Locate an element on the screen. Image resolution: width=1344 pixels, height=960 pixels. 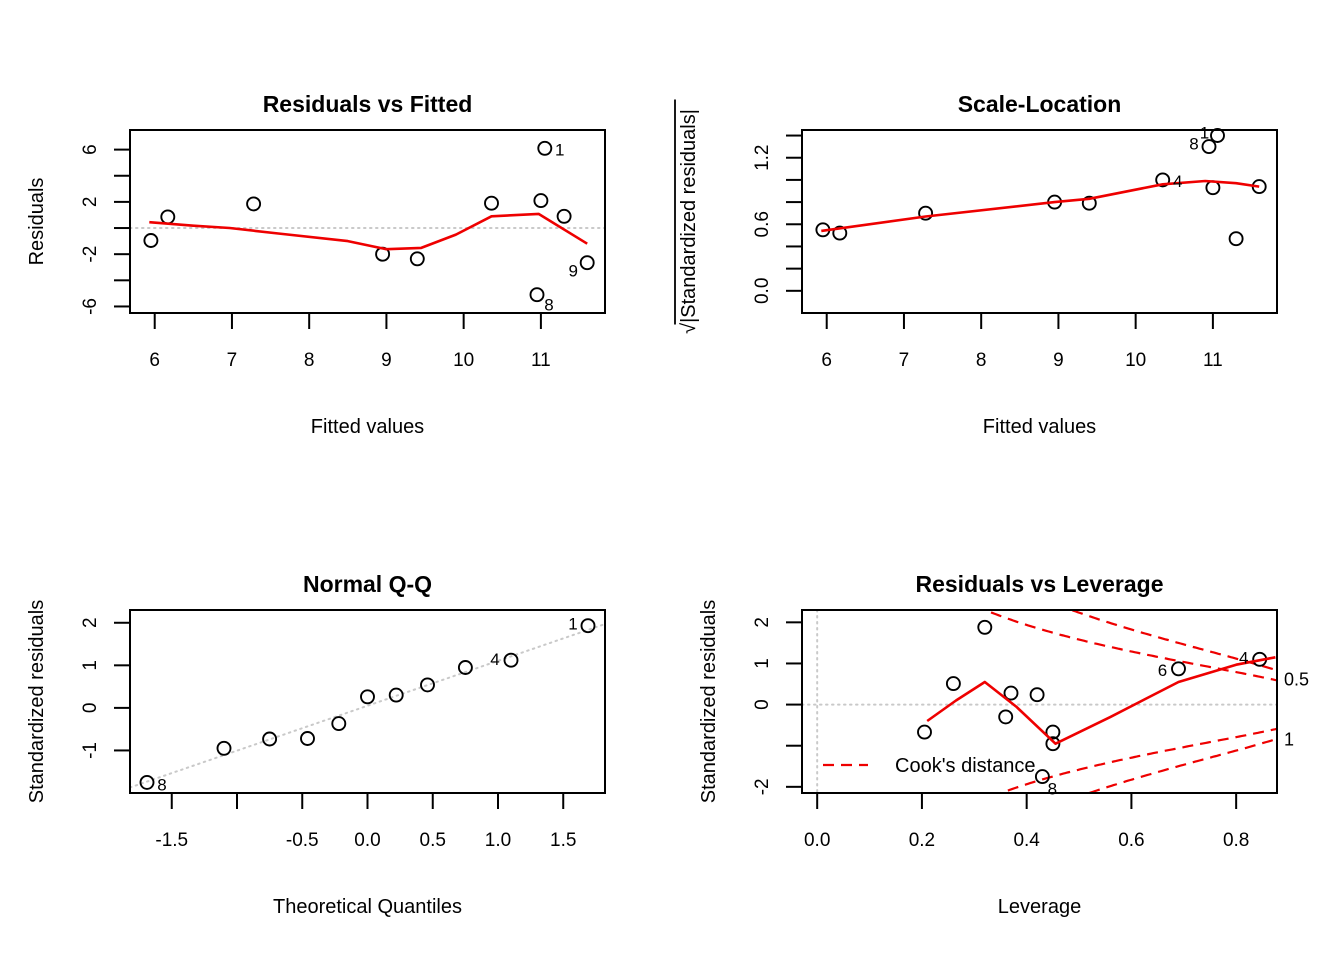
x-tick-label: -0.5 is located at coordinates (302, 840).